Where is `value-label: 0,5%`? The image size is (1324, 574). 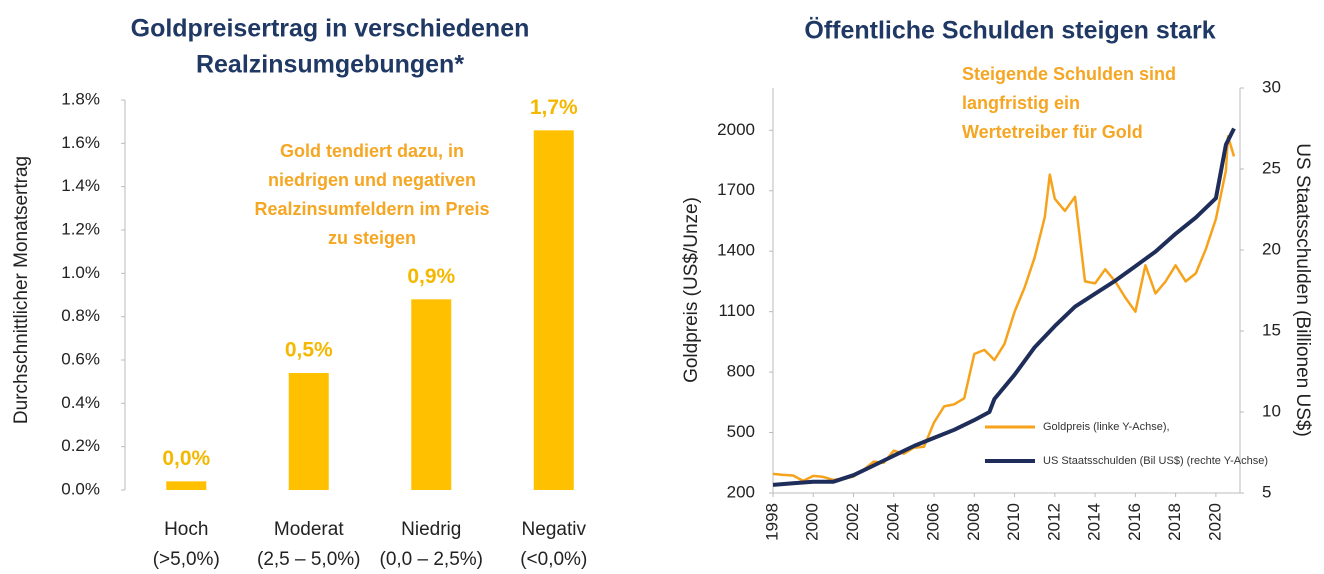 value-label: 0,5% is located at coordinates (309, 350).